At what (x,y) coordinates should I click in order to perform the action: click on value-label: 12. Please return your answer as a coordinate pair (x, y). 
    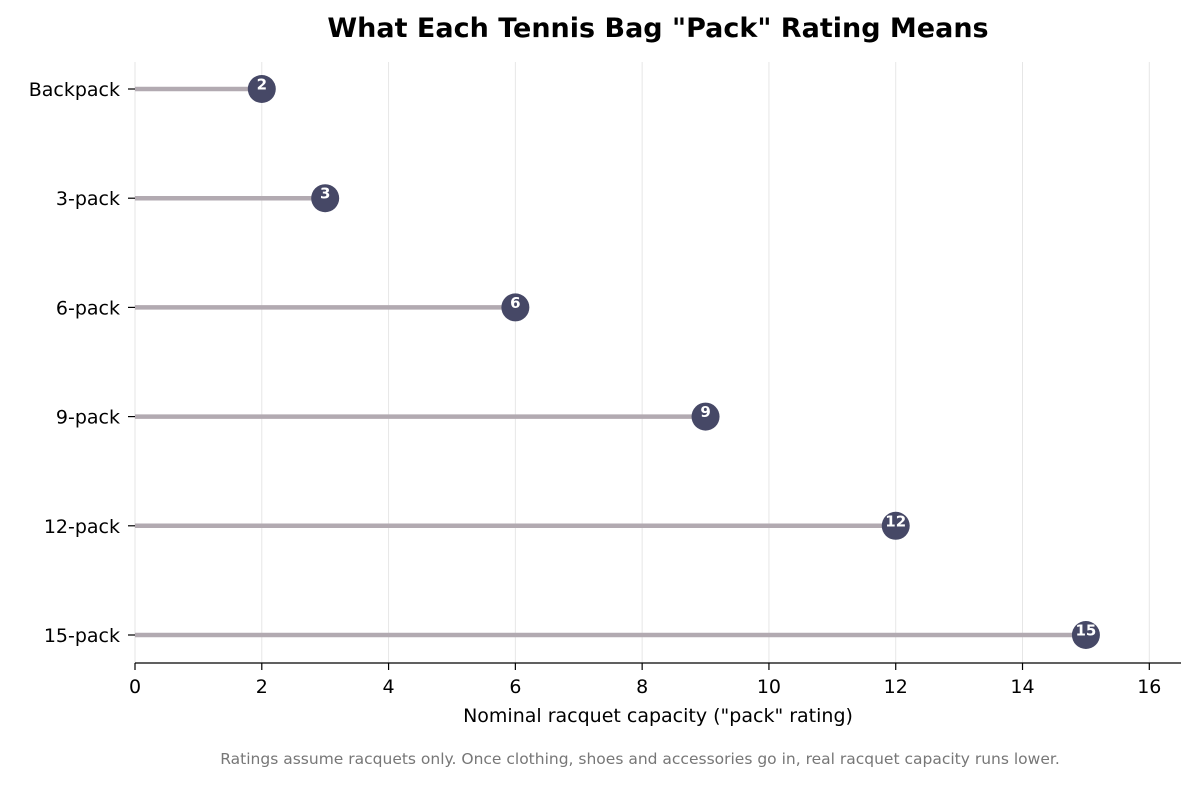
    Looking at the image, I should click on (895, 521).